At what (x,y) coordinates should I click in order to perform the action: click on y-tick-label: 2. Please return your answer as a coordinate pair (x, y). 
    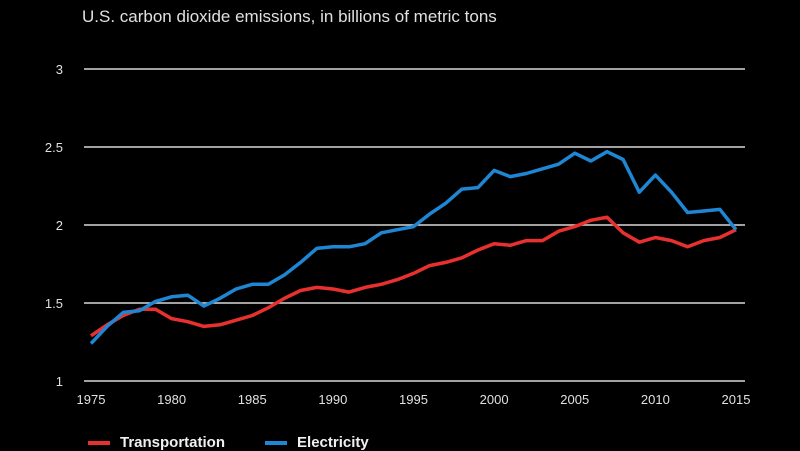
    Looking at the image, I should click on (59, 225).